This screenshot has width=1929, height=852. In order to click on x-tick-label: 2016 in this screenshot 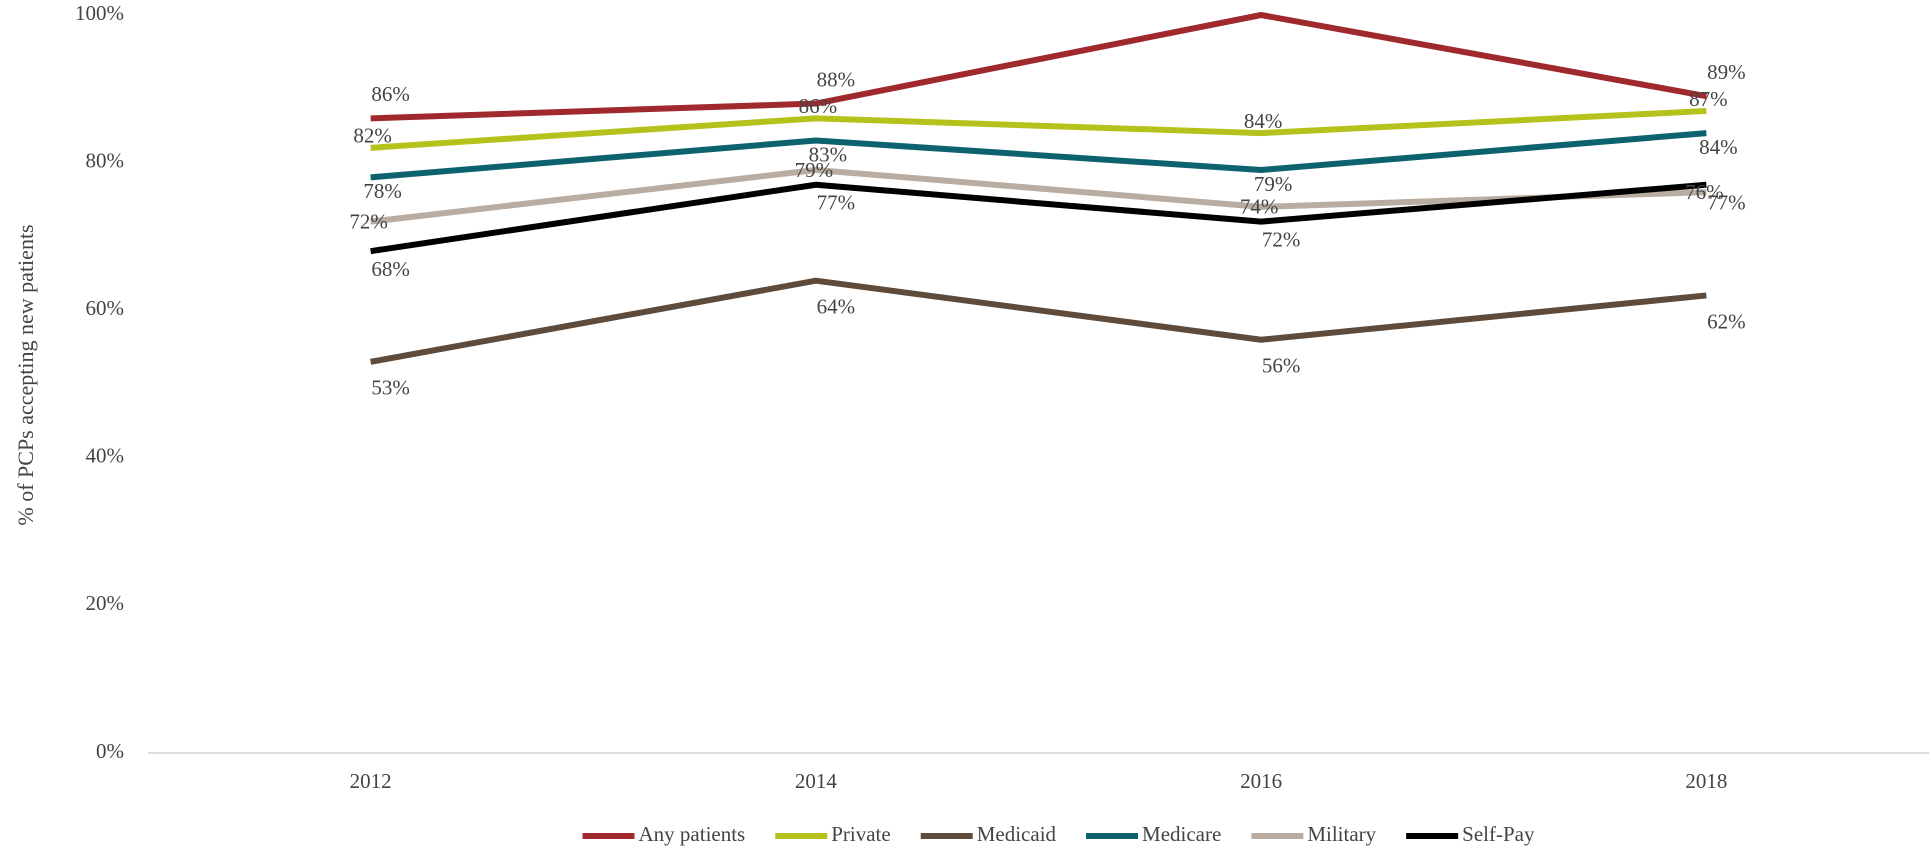, I will do `click(1261, 781)`.